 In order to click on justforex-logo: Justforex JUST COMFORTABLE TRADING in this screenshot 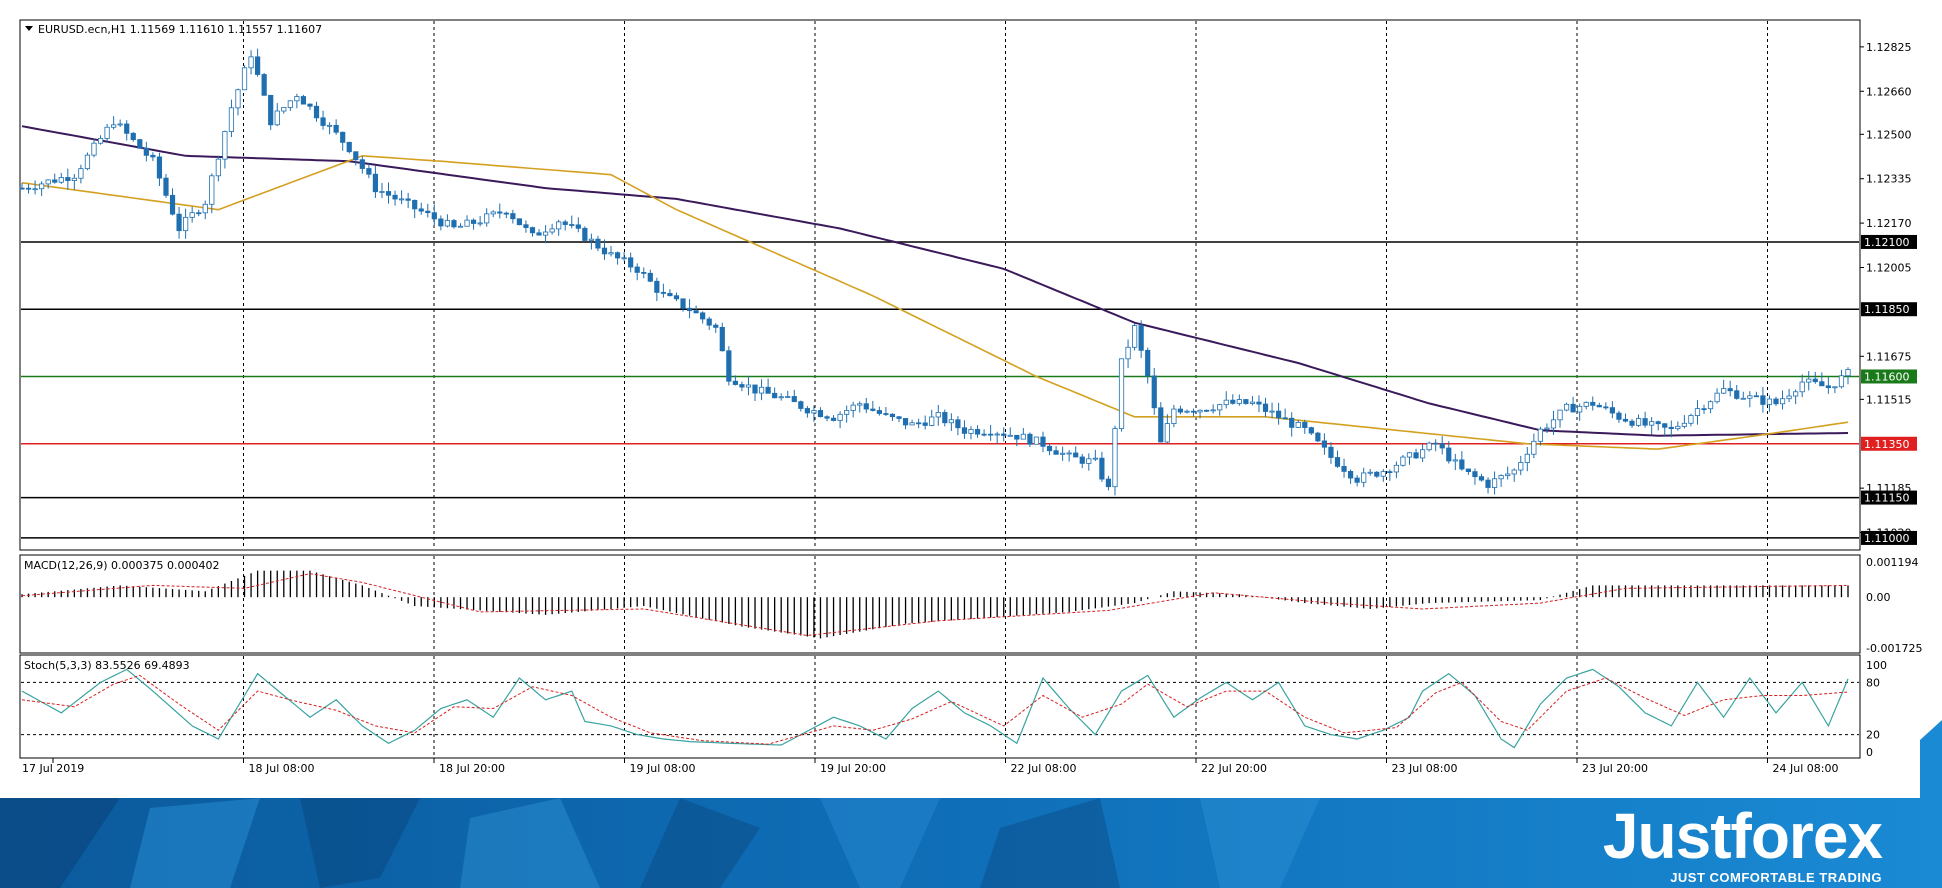, I will do `click(1722, 844)`.